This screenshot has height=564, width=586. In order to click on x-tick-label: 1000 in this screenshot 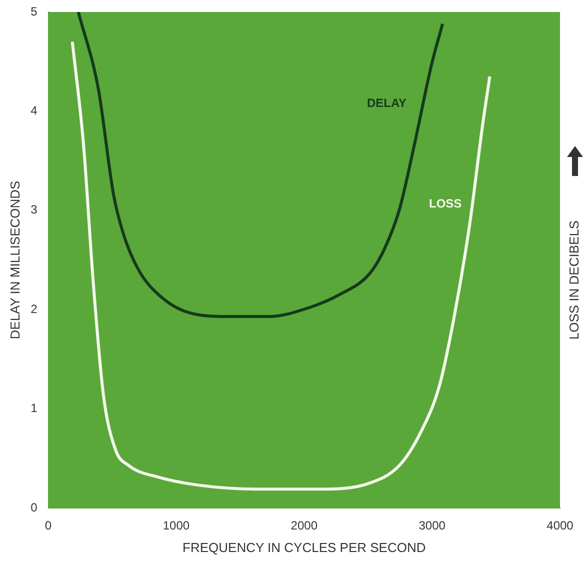, I will do `click(176, 525)`.